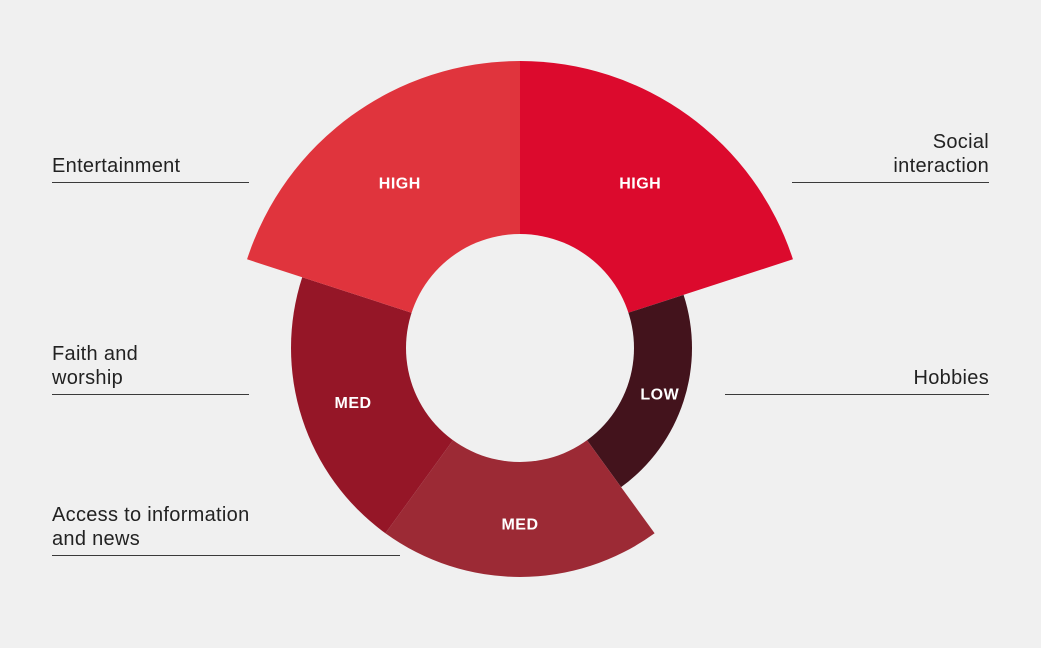  I want to click on category-label-faith-and-worship: Faith and worship, so click(150, 368).